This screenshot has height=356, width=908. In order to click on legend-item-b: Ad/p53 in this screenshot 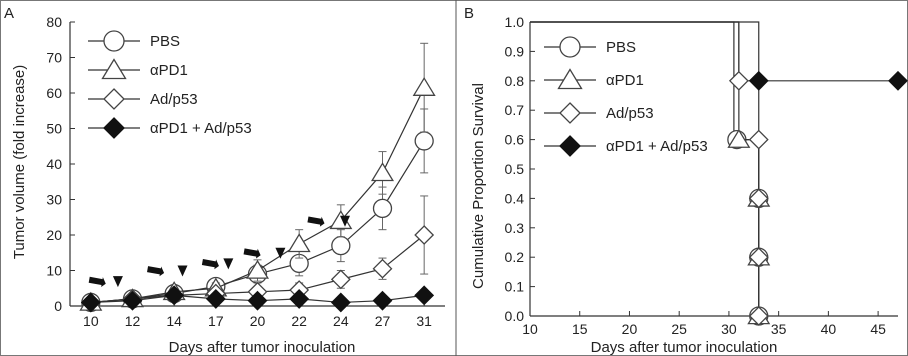, I will do `click(599, 113)`.